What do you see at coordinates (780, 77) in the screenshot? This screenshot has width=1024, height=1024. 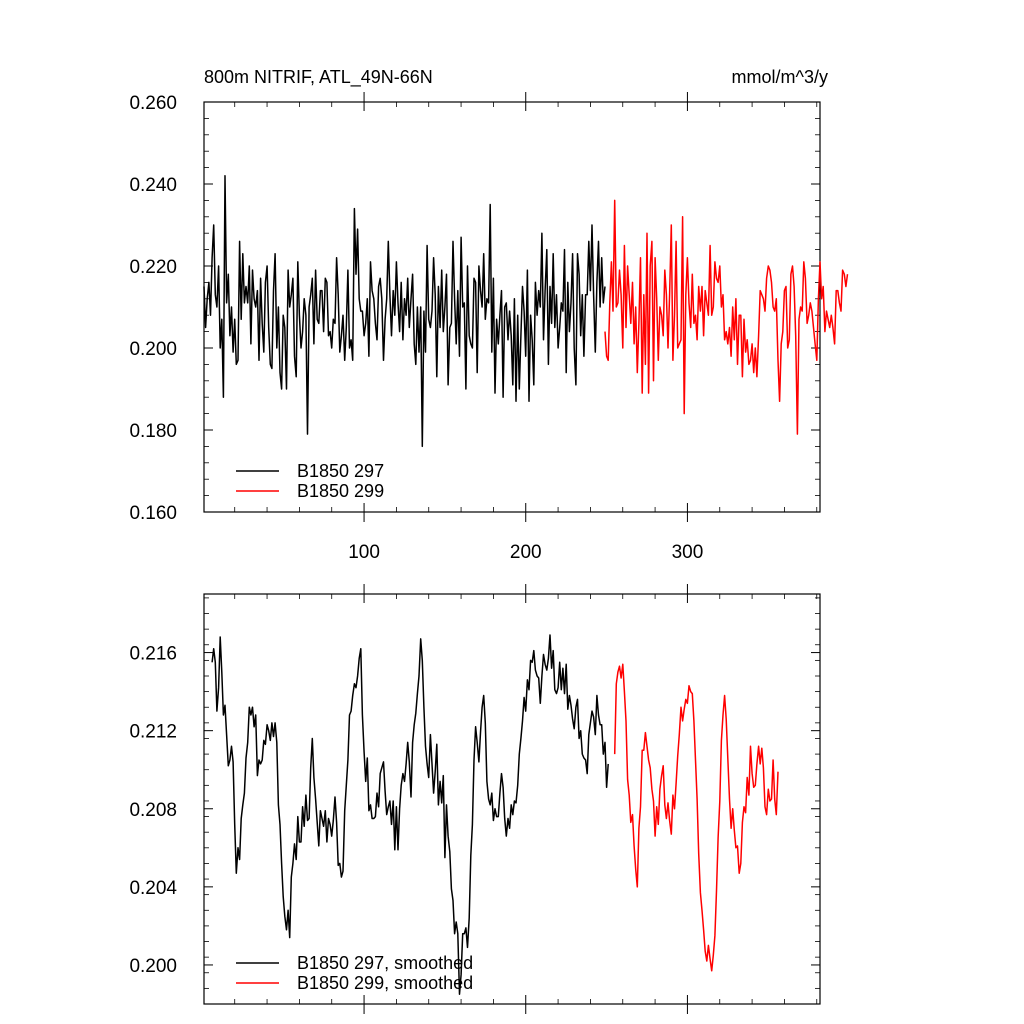 I see `chart-units-label: mmol/m^3/y` at bounding box center [780, 77].